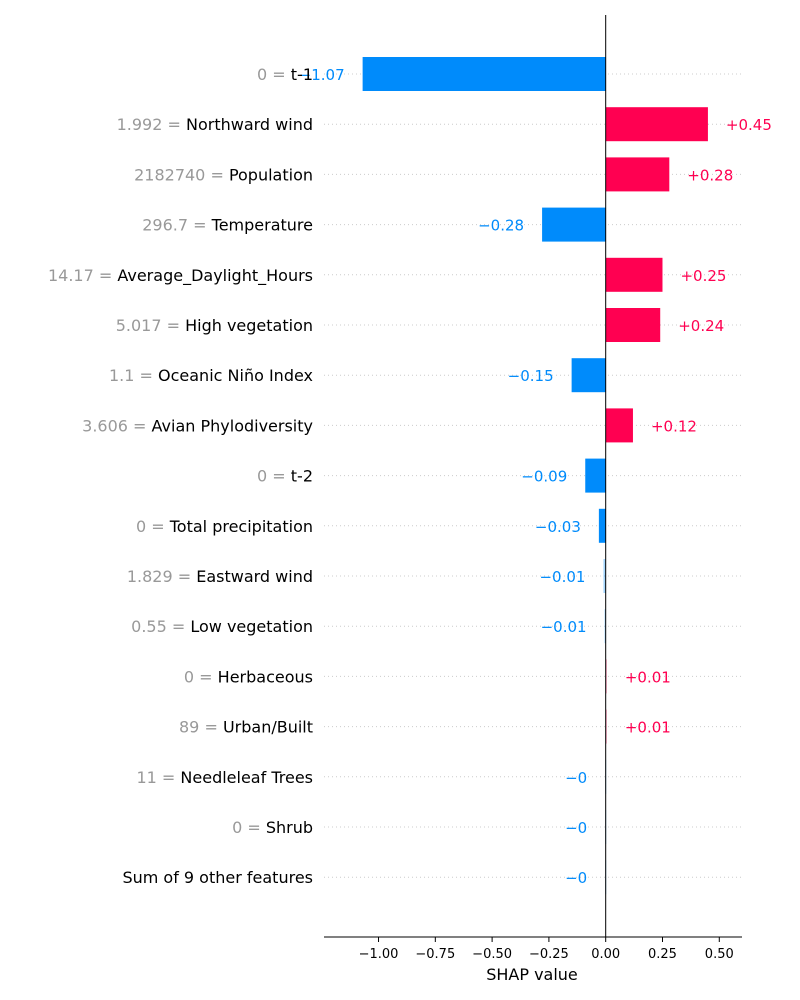 The height and width of the screenshot is (1000, 800). Describe the element at coordinates (501, 226) in the screenshot. I see `bar-value-label: −0.28` at that location.